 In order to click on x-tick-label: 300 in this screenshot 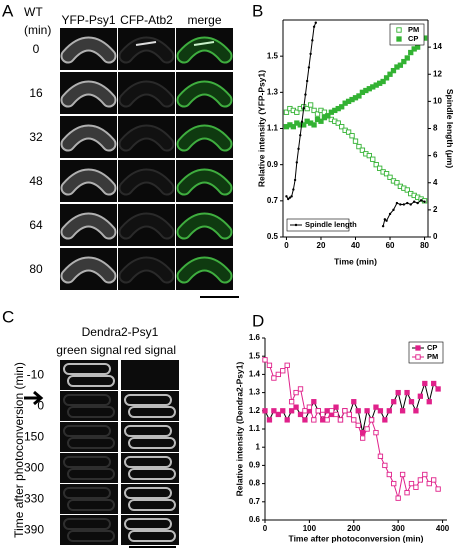, I will do `click(398, 528)`.